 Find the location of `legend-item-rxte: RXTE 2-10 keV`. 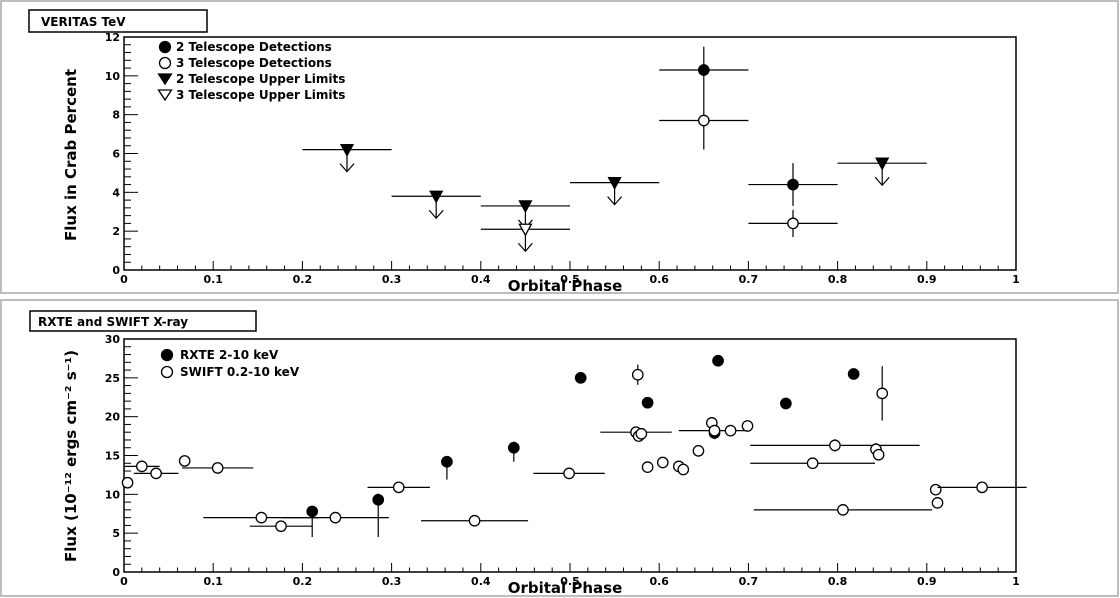

legend-item-rxte: RXTE 2-10 keV is located at coordinates (219, 355).